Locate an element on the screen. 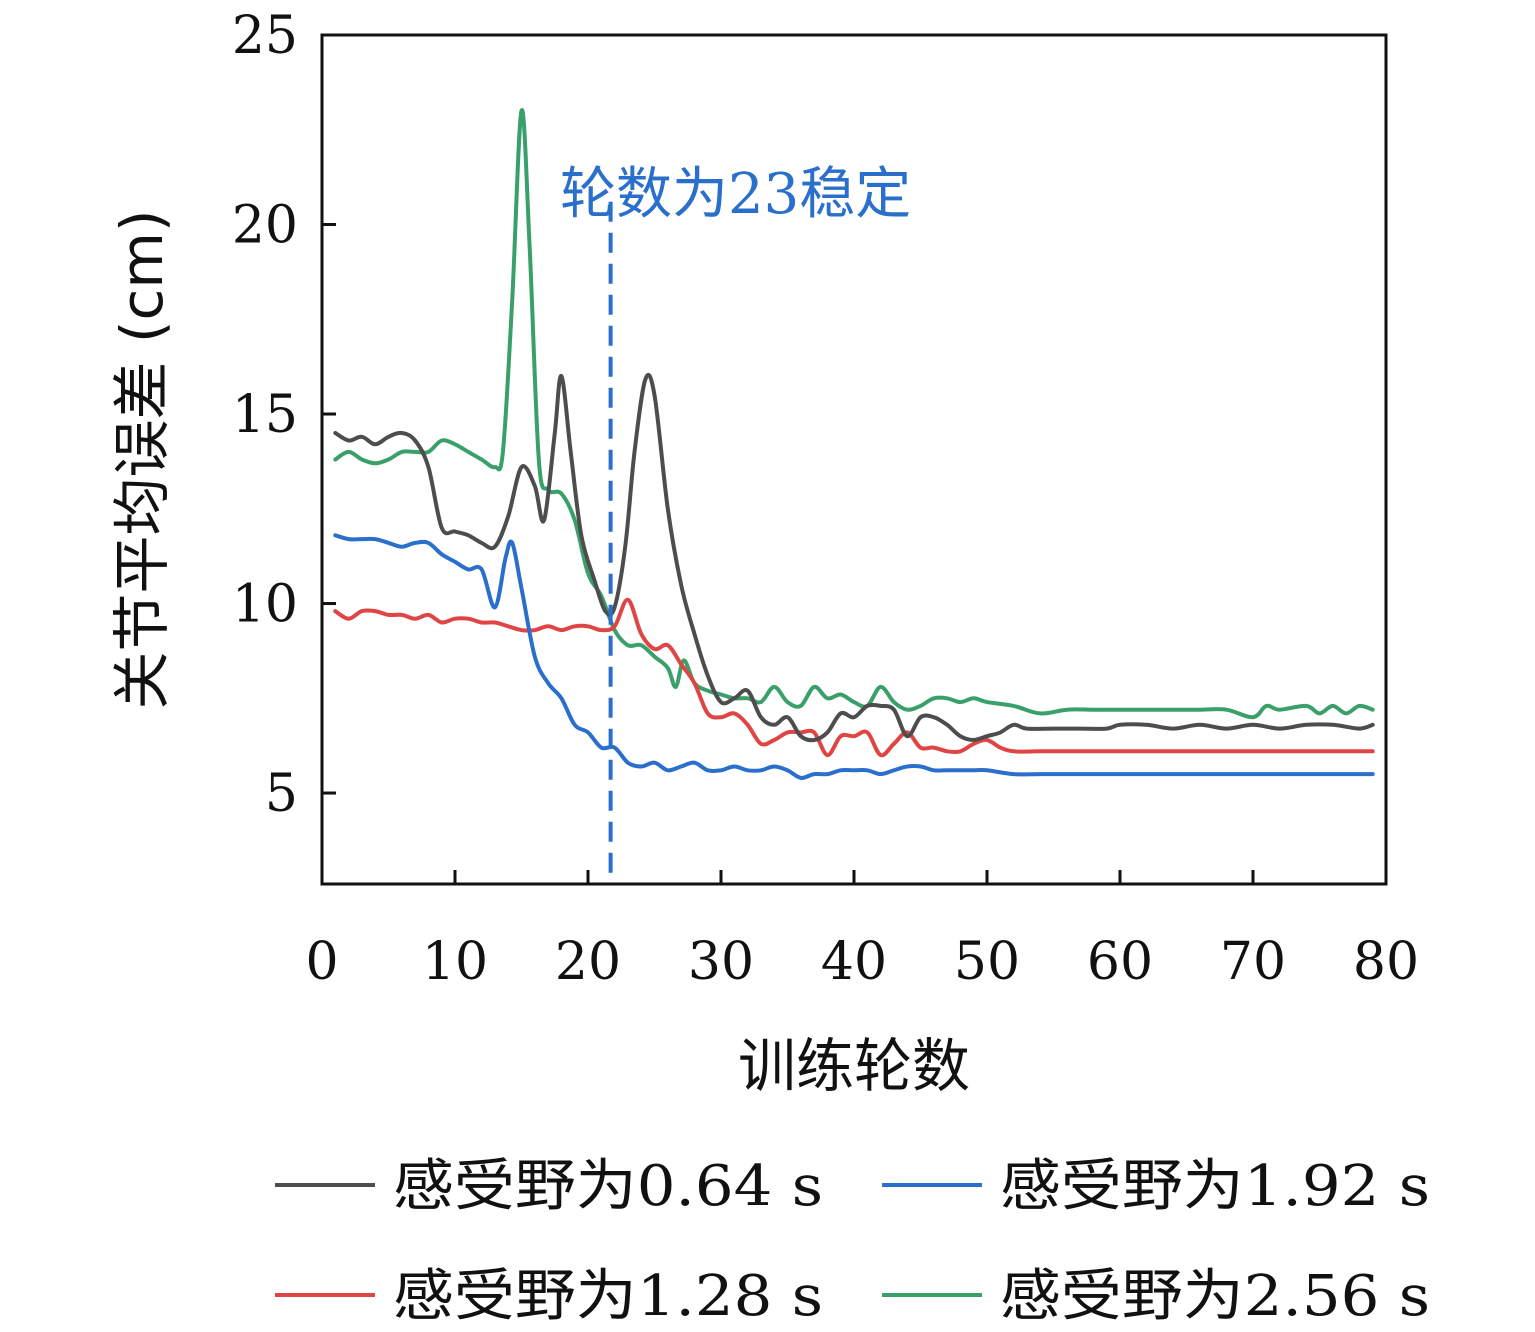 The width and height of the screenshot is (1535, 1332). x-tick-label: 70 is located at coordinates (1253, 962).